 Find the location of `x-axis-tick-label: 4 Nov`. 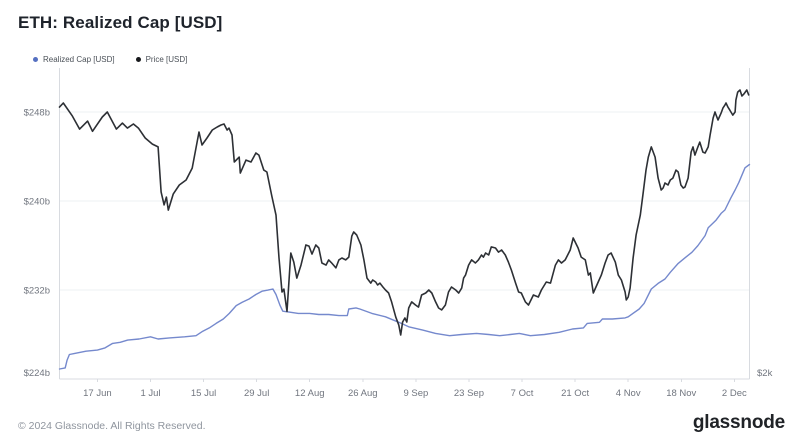

x-axis-tick-label: 4 Nov is located at coordinates (628, 393).